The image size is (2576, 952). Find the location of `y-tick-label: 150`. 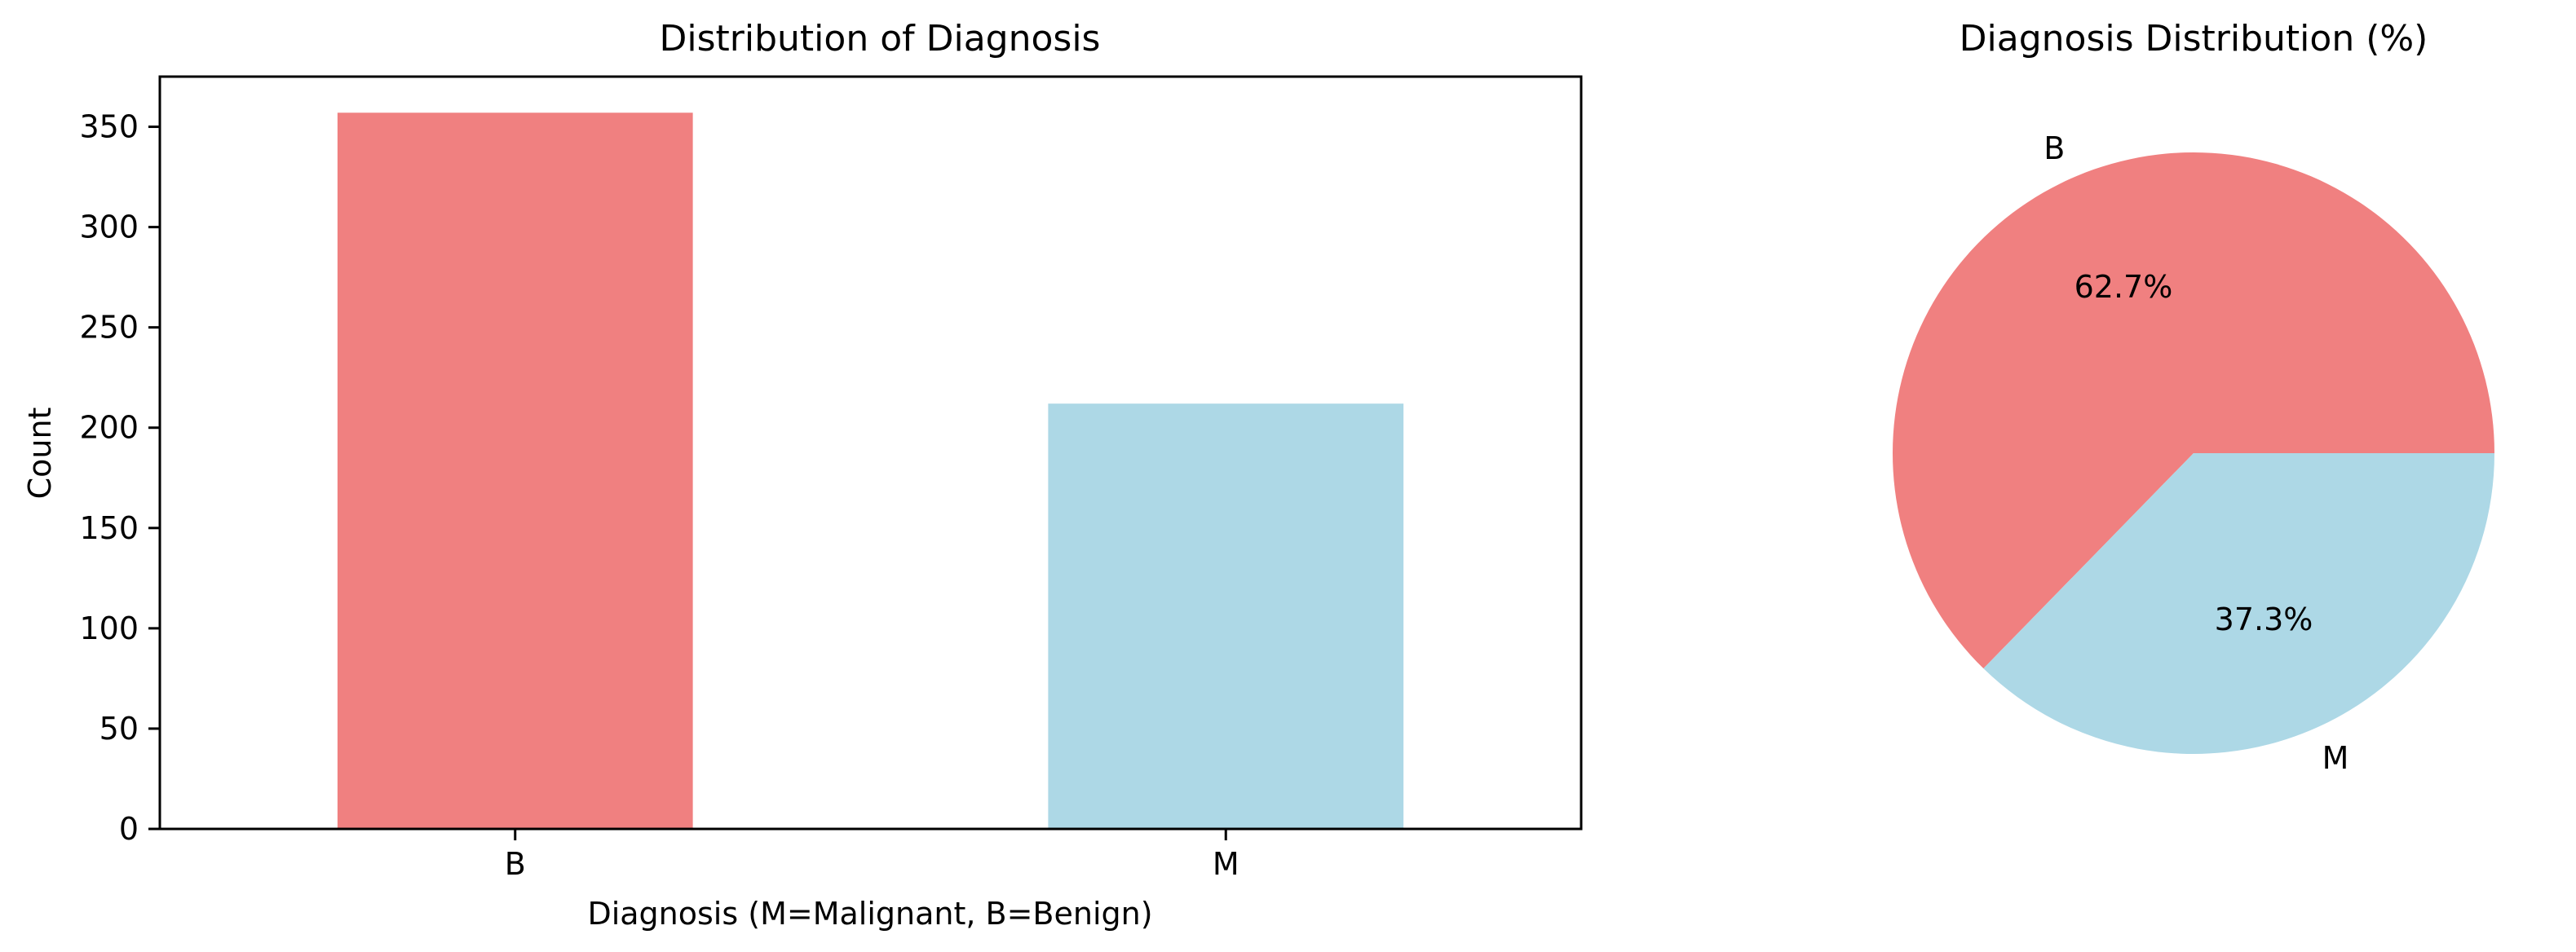

y-tick-label: 150 is located at coordinates (109, 528).